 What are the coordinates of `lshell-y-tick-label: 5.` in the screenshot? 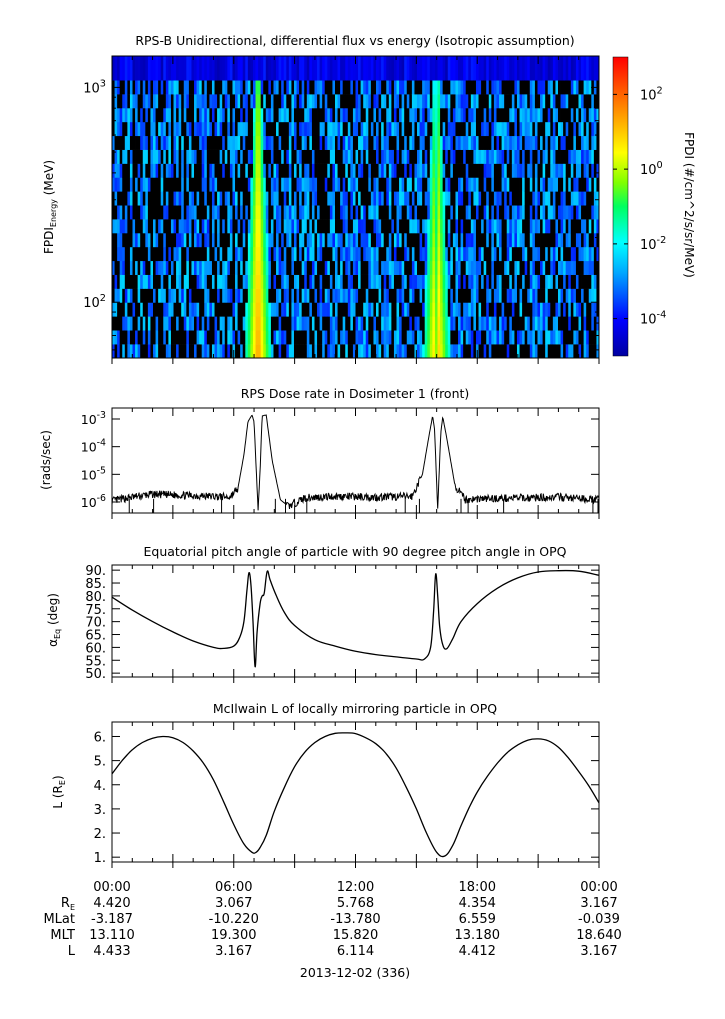 It's located at (100, 762).